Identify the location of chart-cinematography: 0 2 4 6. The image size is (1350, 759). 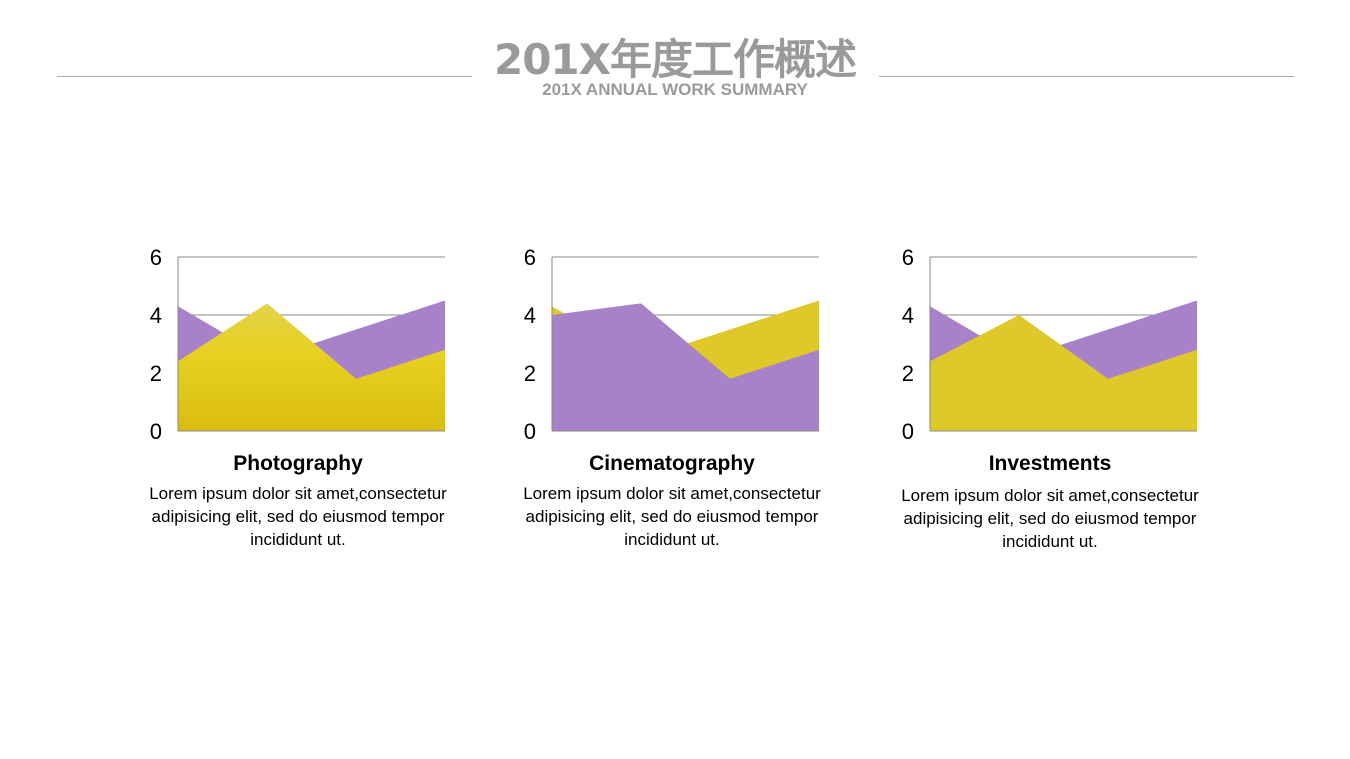
(671, 342).